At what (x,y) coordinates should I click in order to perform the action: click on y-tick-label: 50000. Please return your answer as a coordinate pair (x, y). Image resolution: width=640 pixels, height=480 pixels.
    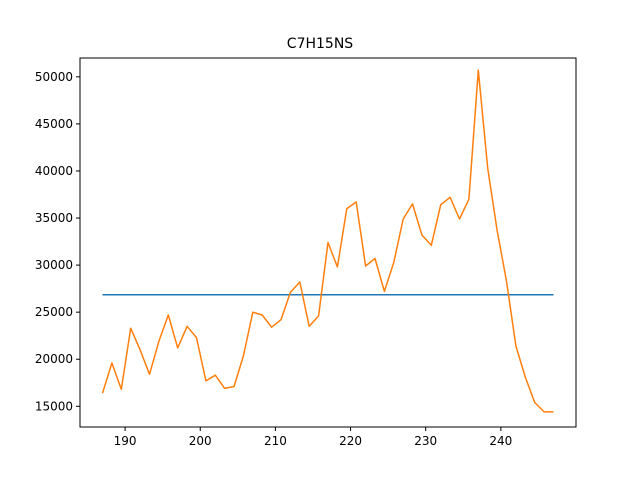
    Looking at the image, I should click on (54, 77).